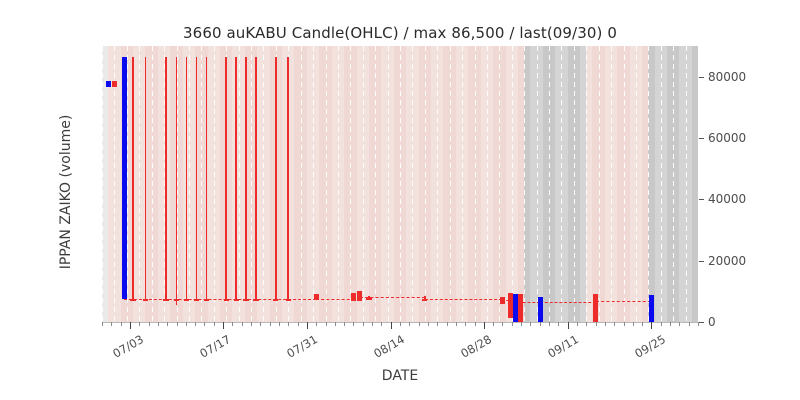  I want to click on x-axis-tick-label: 07/31, so click(302, 346).